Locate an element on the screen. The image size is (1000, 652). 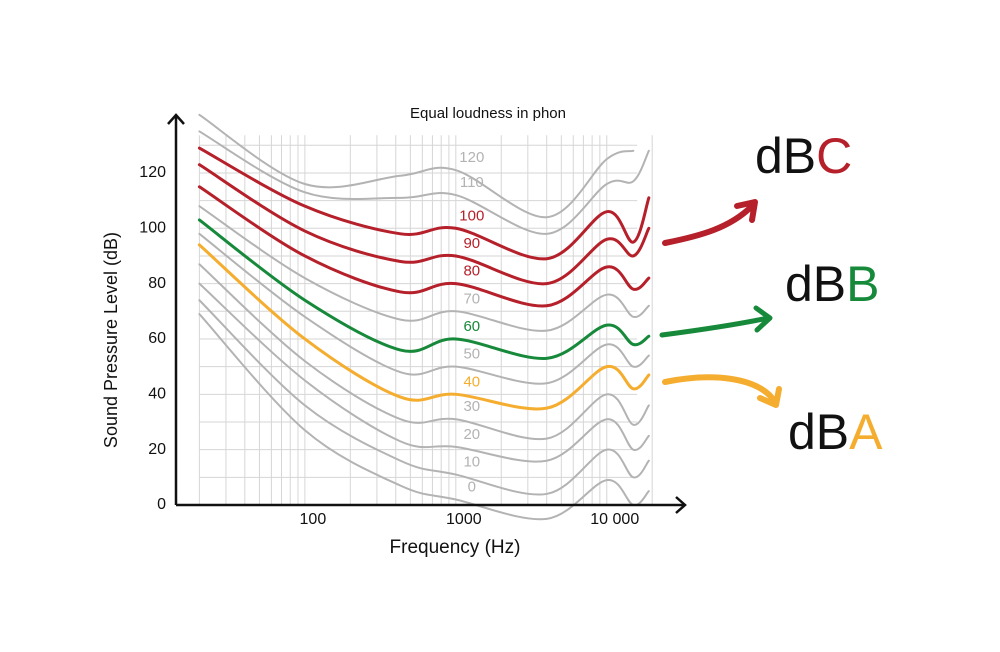
y-tick-label: 100 is located at coordinates (152, 228).